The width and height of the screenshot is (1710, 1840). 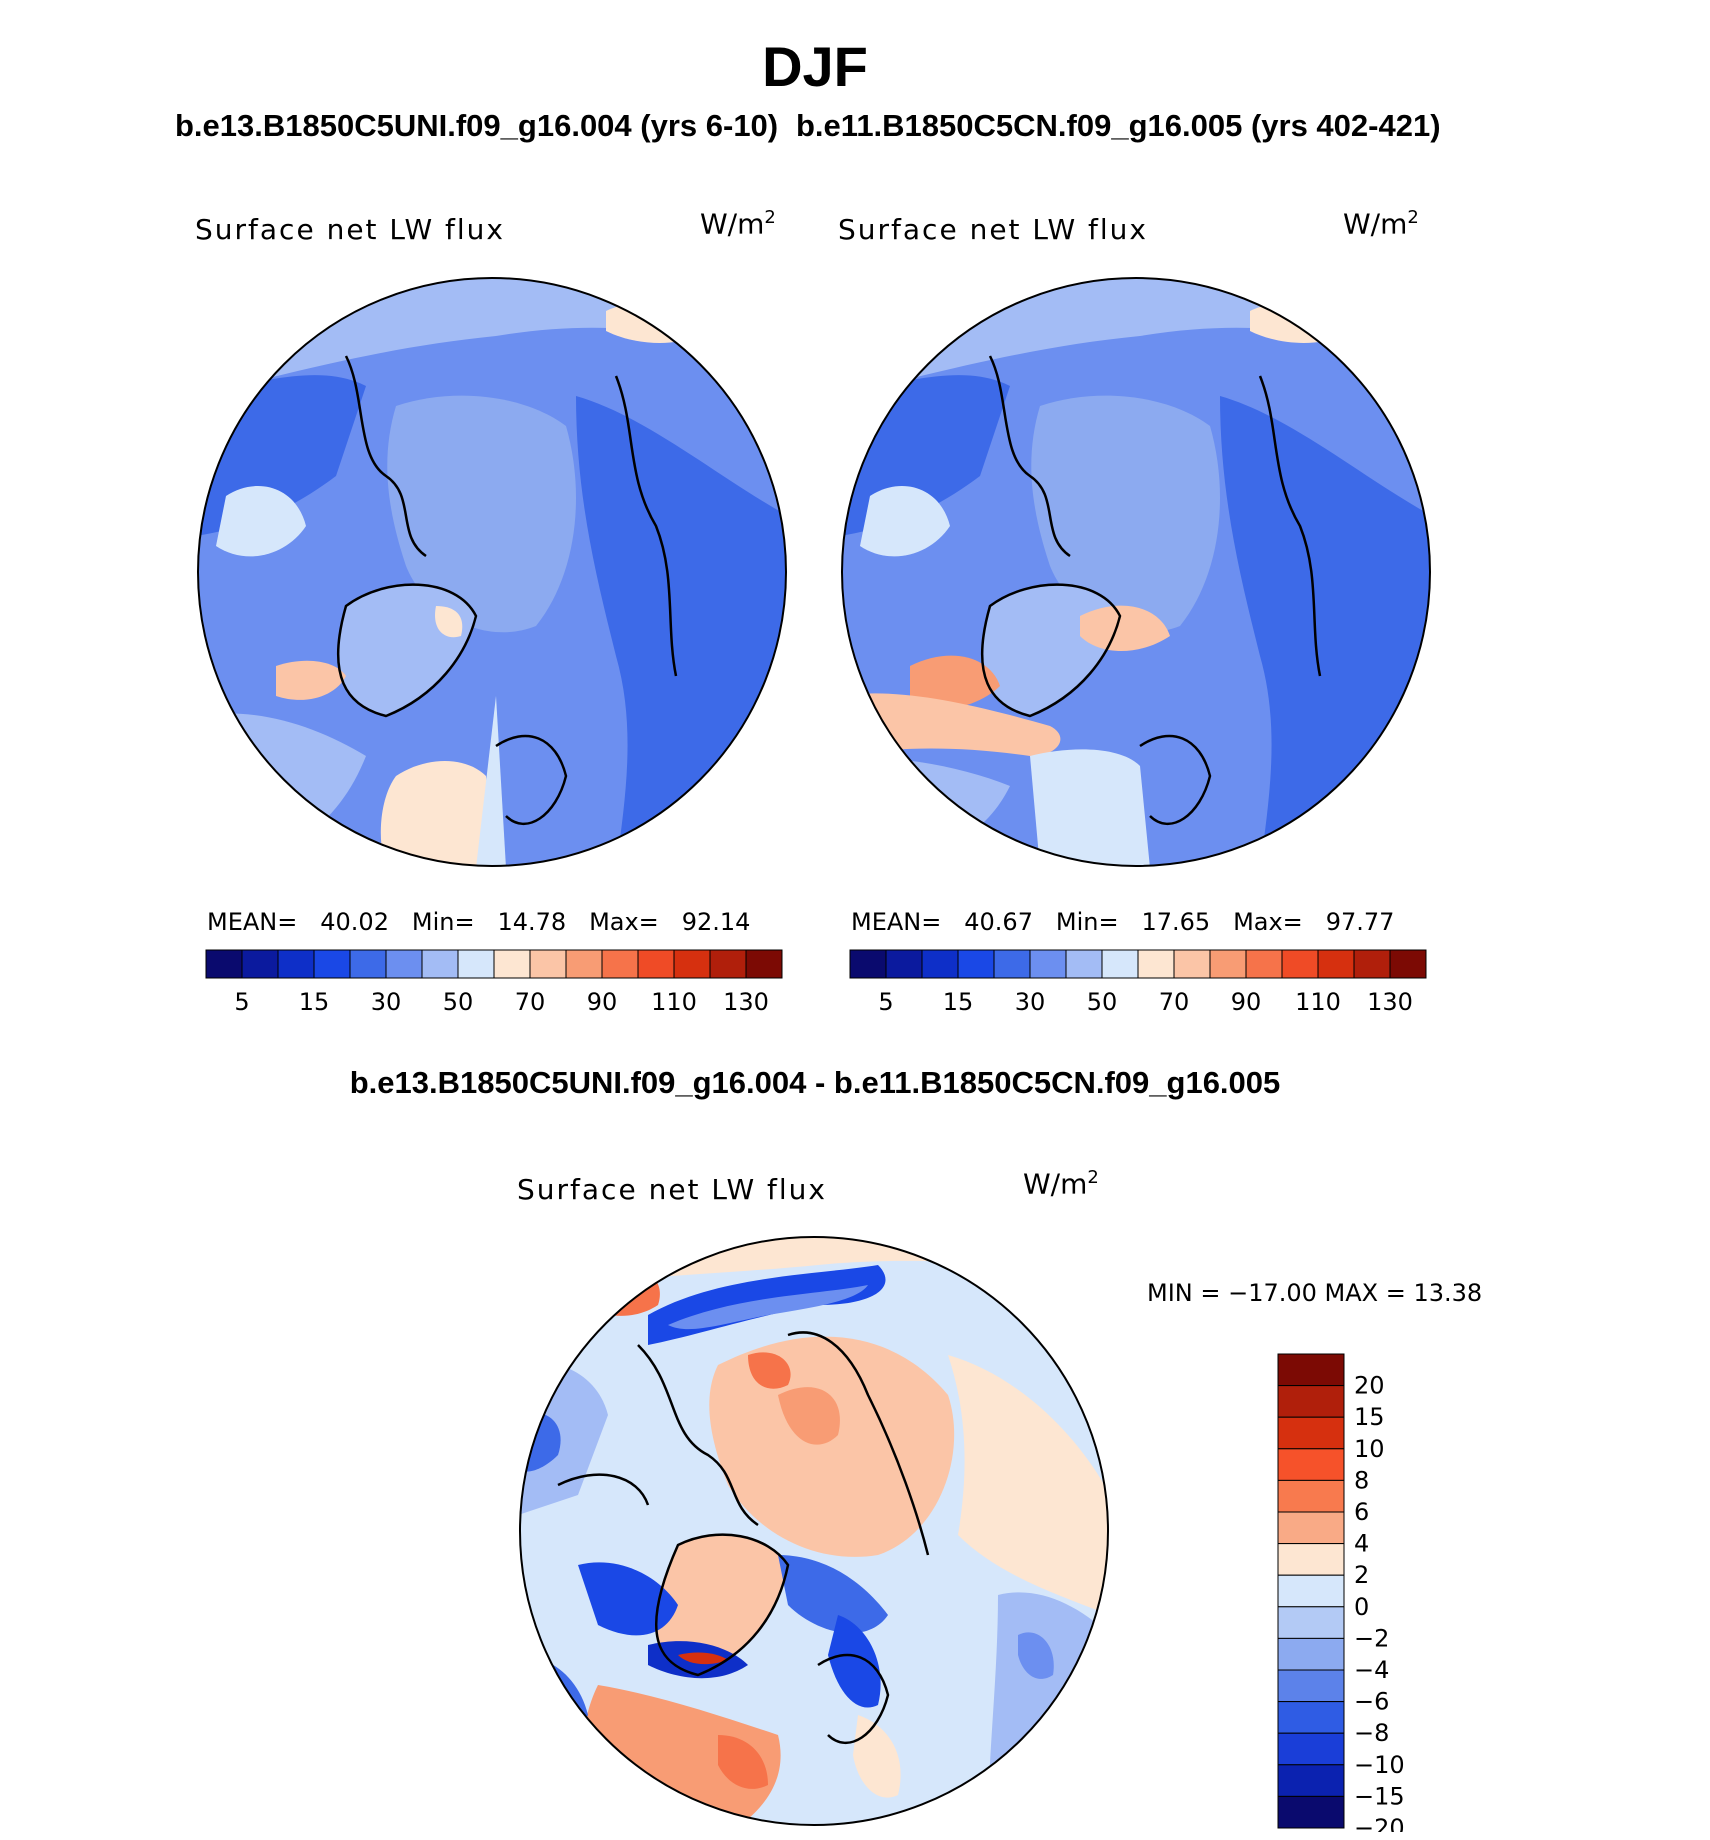 I want to click on difference-polar-map, so click(x=814, y=1531).